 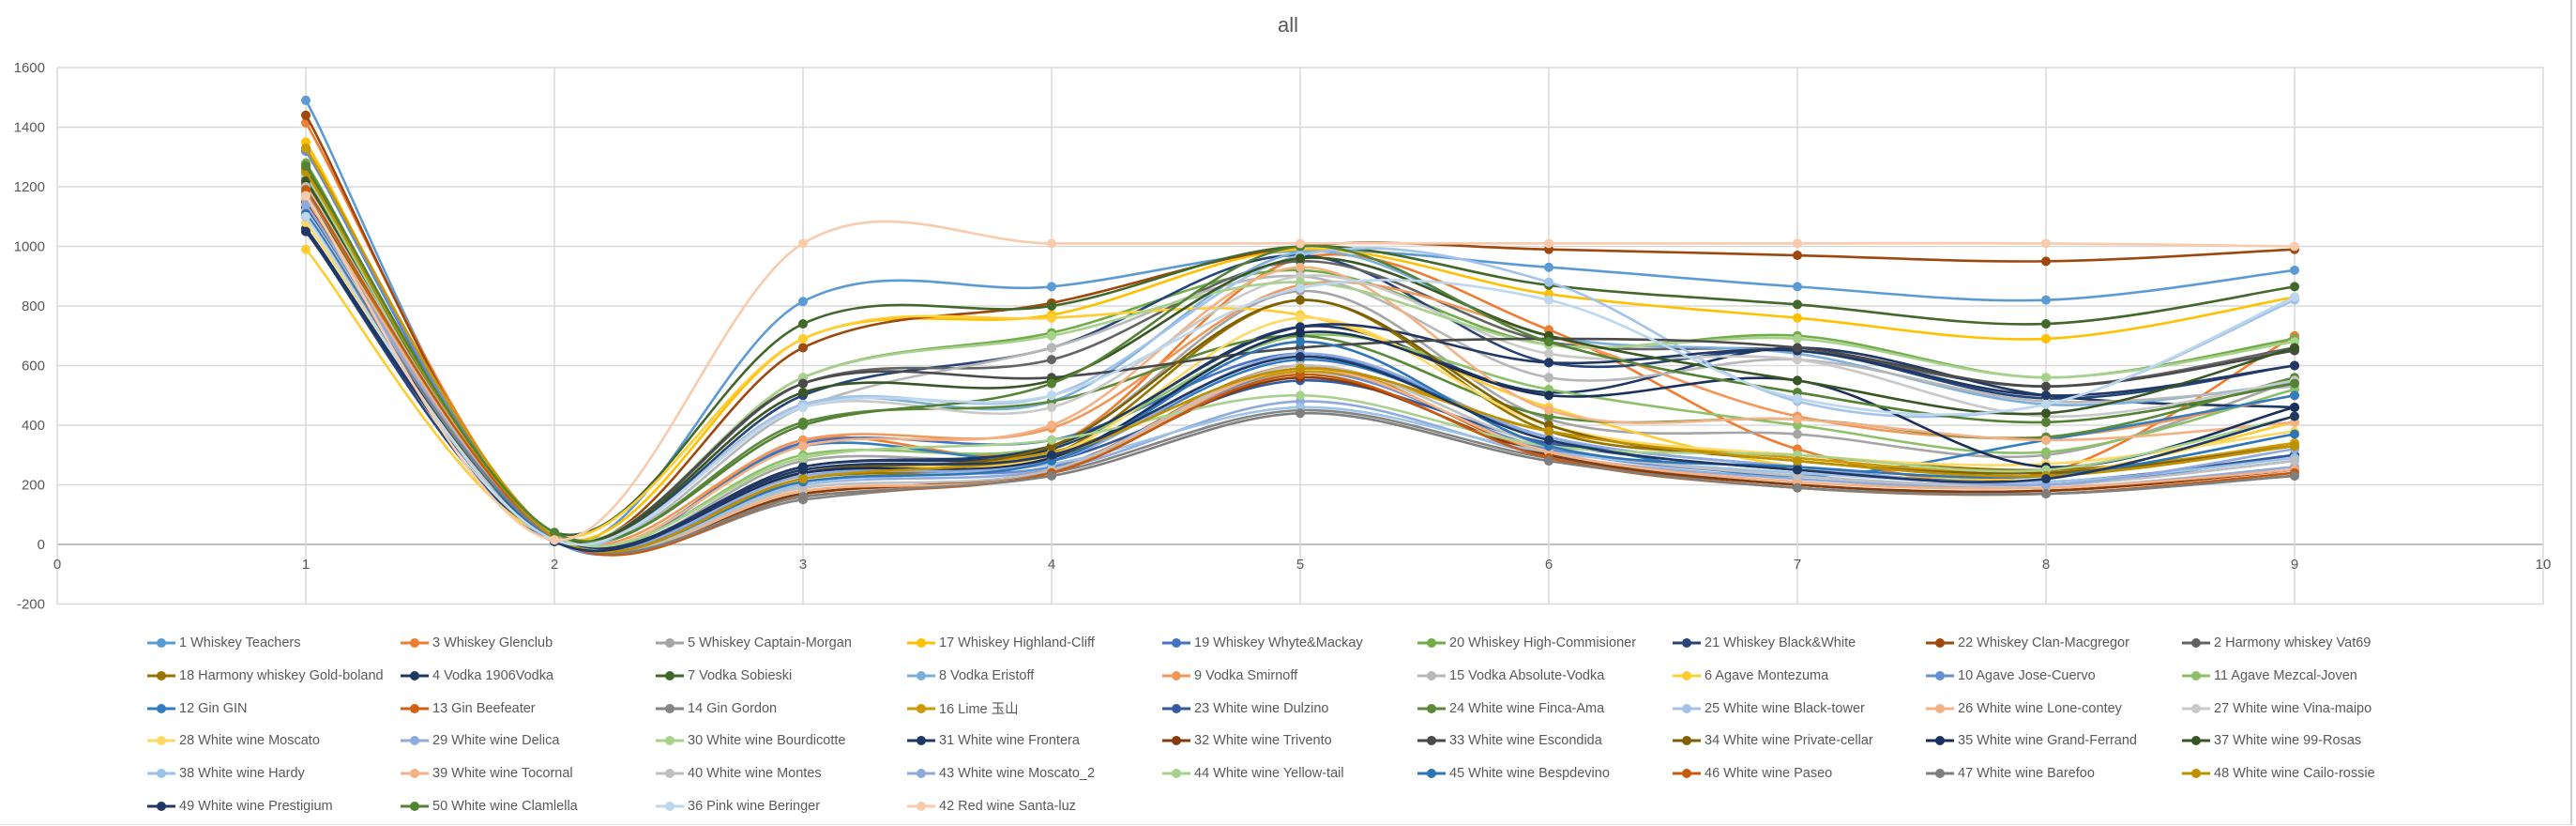 I want to click on legend-item: 7 Vodka Sobieski, so click(x=724, y=675).